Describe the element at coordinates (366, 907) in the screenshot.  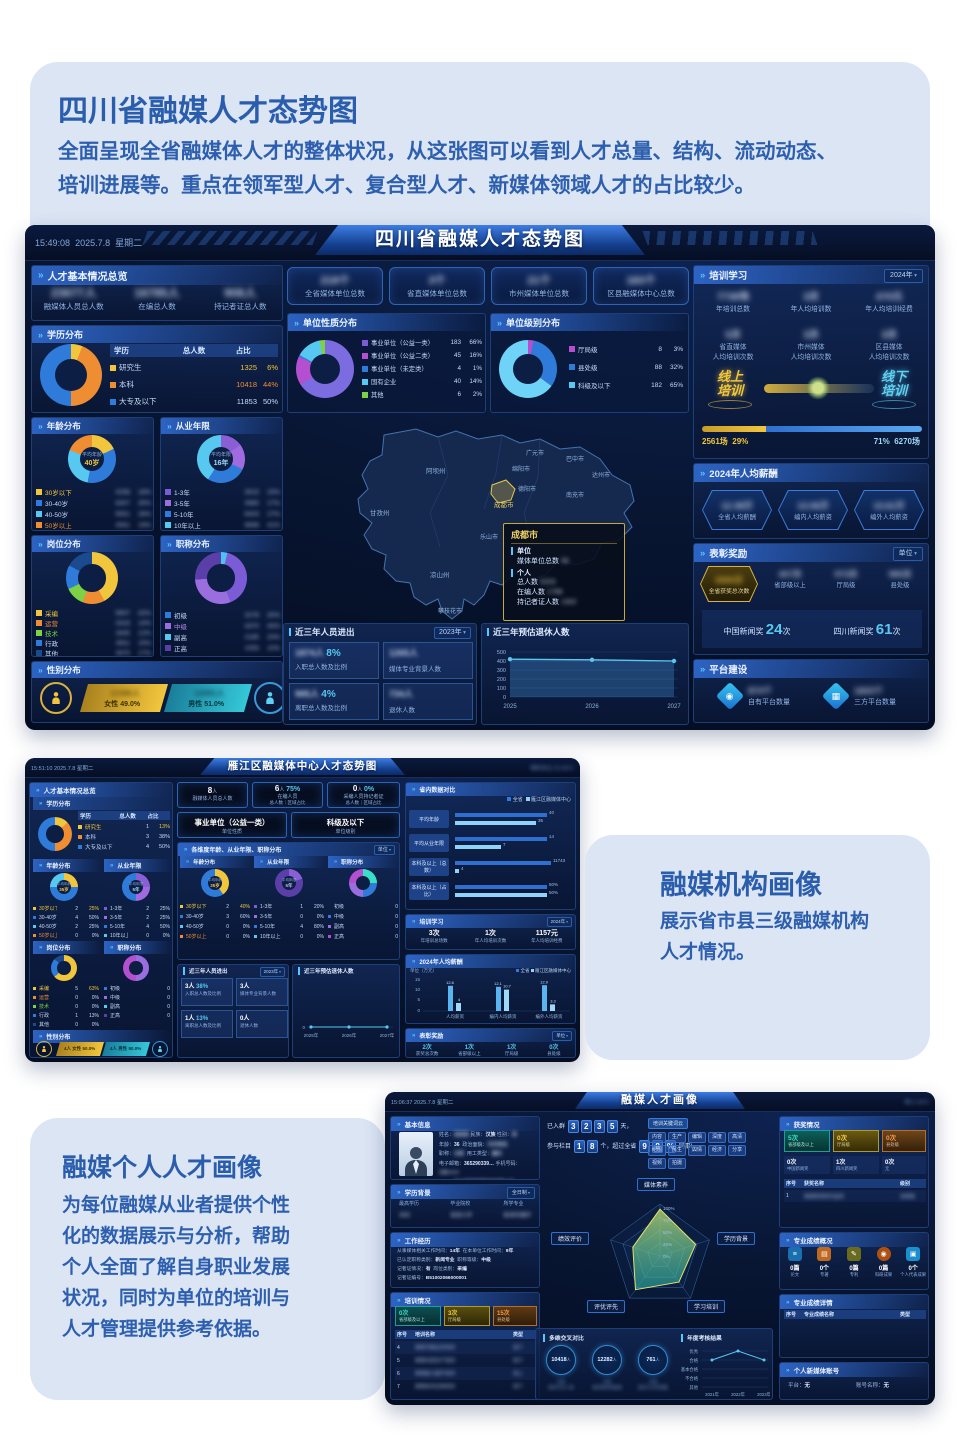
I see `dim-rank-row: 初级 0` at that location.